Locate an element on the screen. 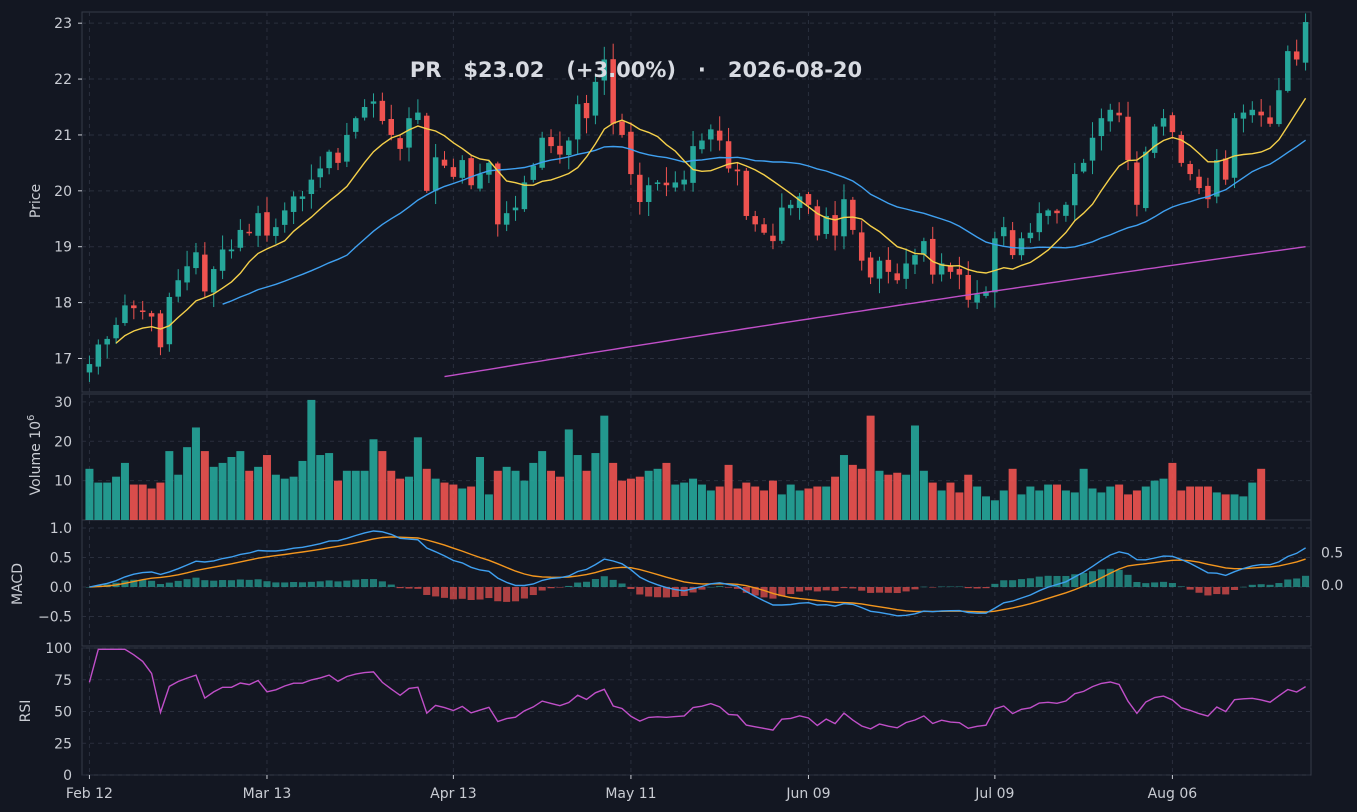 The width and height of the screenshot is (1357, 812). rsi-tick-label: 0 is located at coordinates (67, 776).